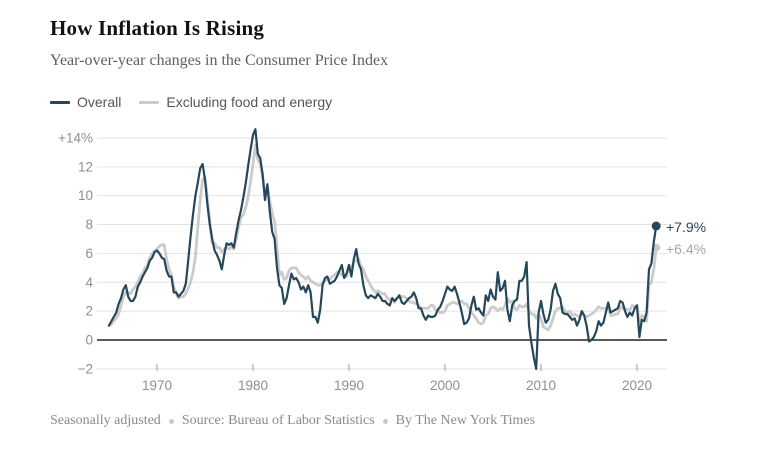 The width and height of the screenshot is (781, 460). What do you see at coordinates (89, 311) in the screenshot?
I see `svg-text: 2` at bounding box center [89, 311].